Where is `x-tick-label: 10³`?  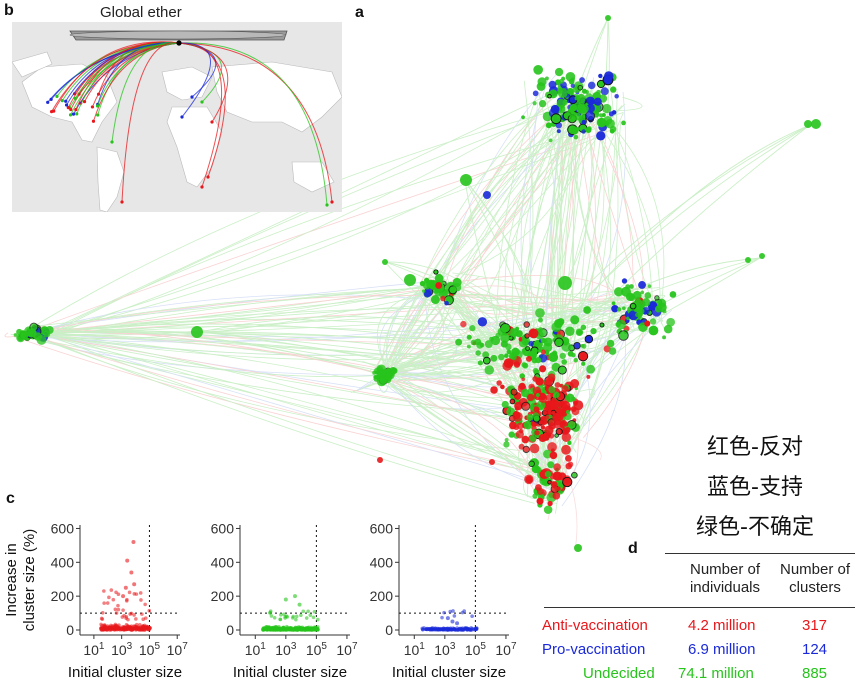
x-tick-label: 10³ is located at coordinates (286, 649).